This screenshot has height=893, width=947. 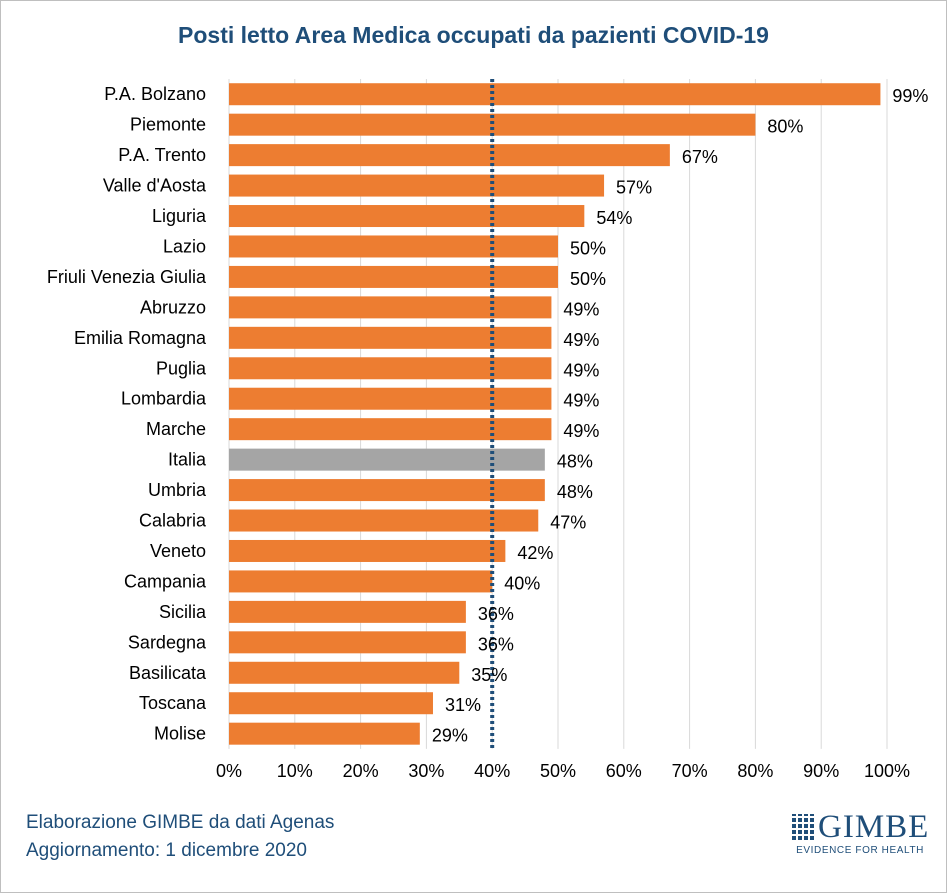 I want to click on x-tick-label: 20%, so click(x=361, y=771).